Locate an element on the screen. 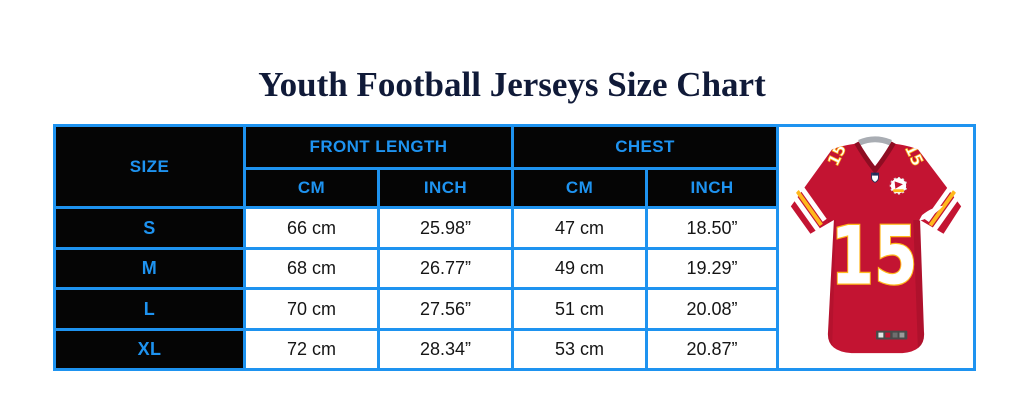 The height and width of the screenshot is (418, 1024). size-cell-xl: XL is located at coordinates (149, 349).